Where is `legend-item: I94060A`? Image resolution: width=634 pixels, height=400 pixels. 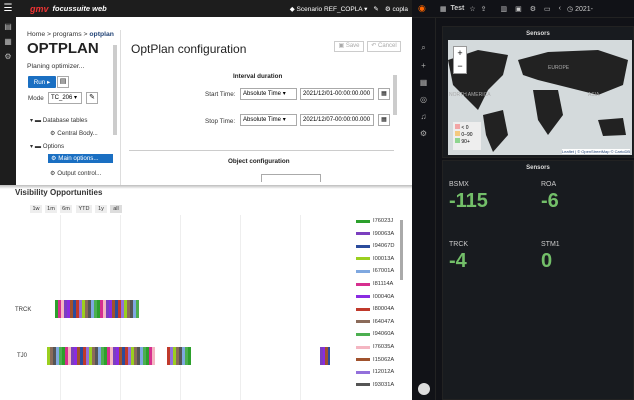 legend-item: I94060A is located at coordinates (375, 334).